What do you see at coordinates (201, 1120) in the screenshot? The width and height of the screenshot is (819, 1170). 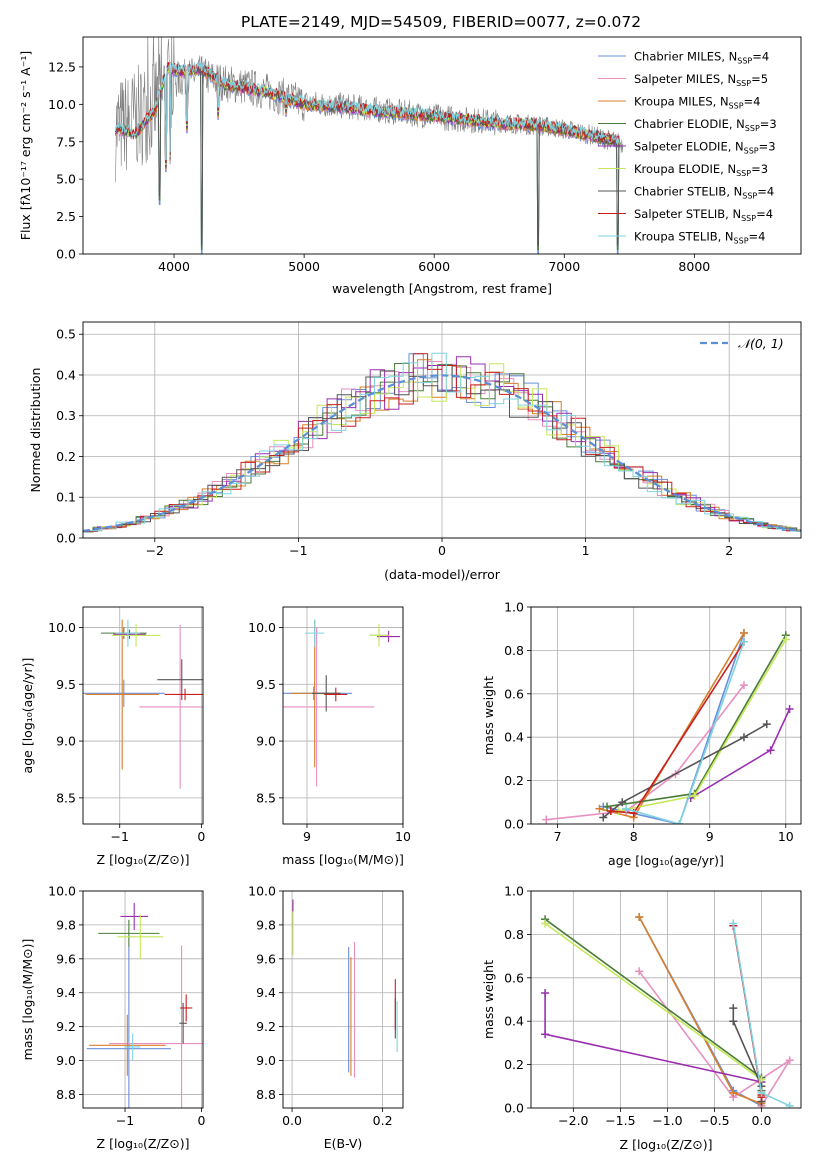 I see `z_vs_mass-xtick-label: 0` at bounding box center [201, 1120].